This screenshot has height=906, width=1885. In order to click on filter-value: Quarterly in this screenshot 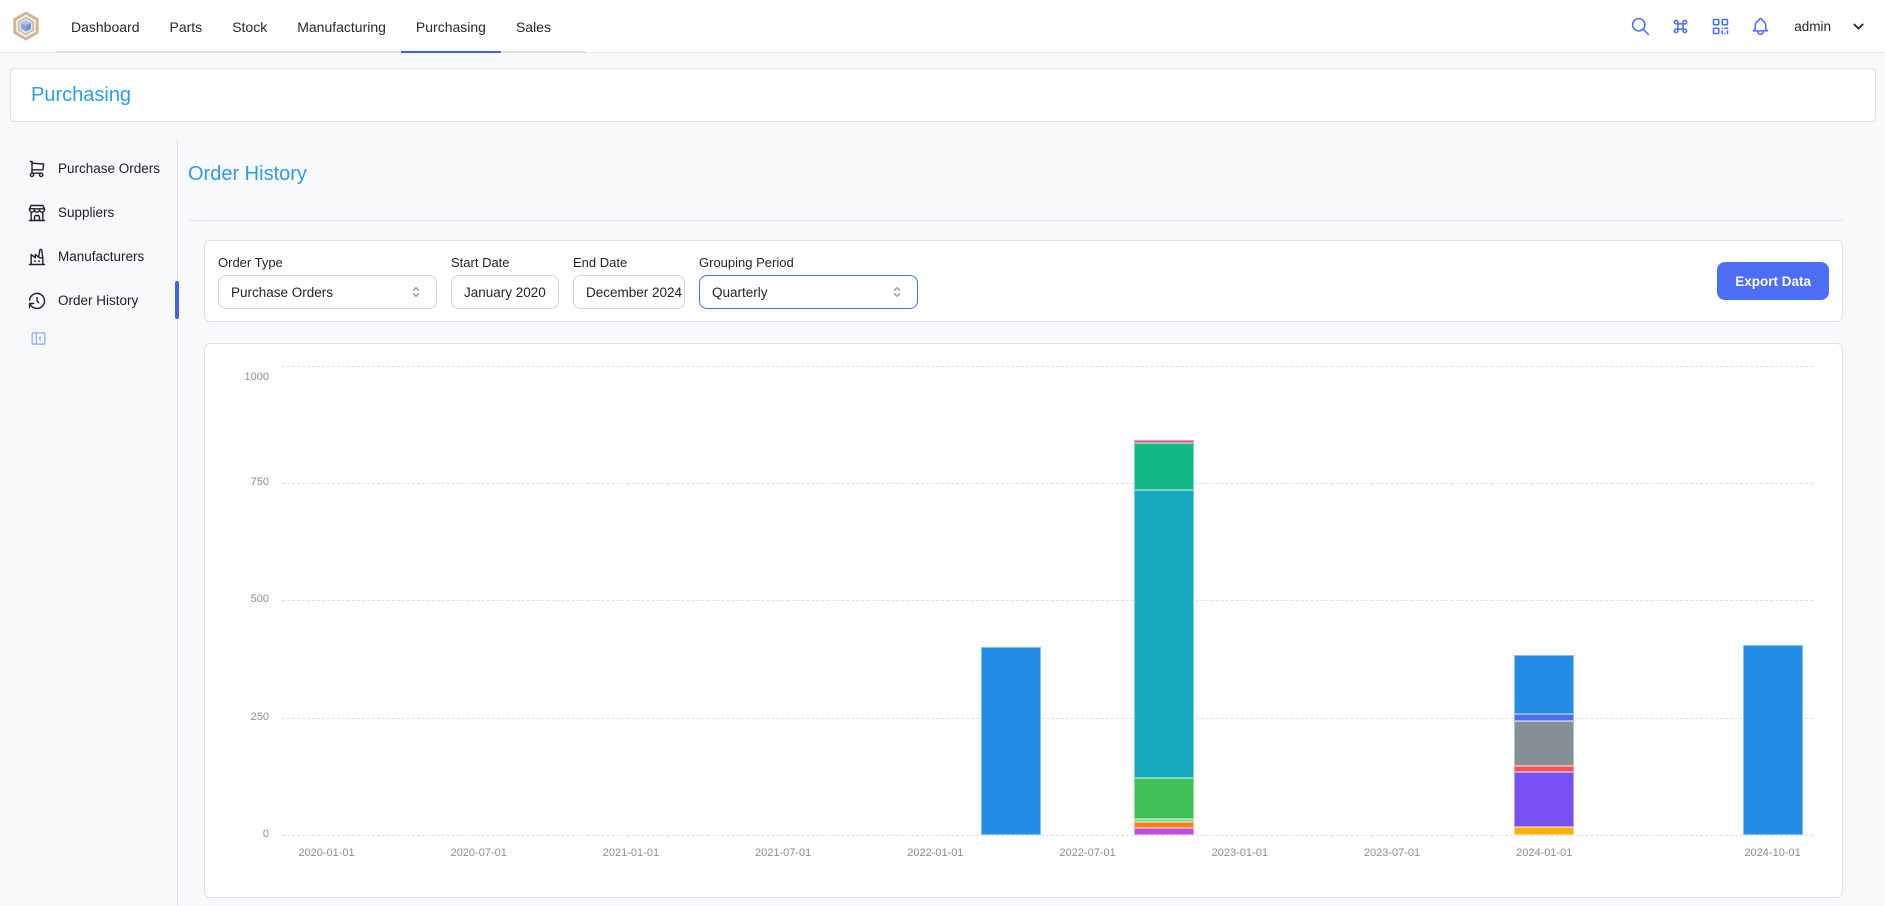, I will do `click(740, 292)`.